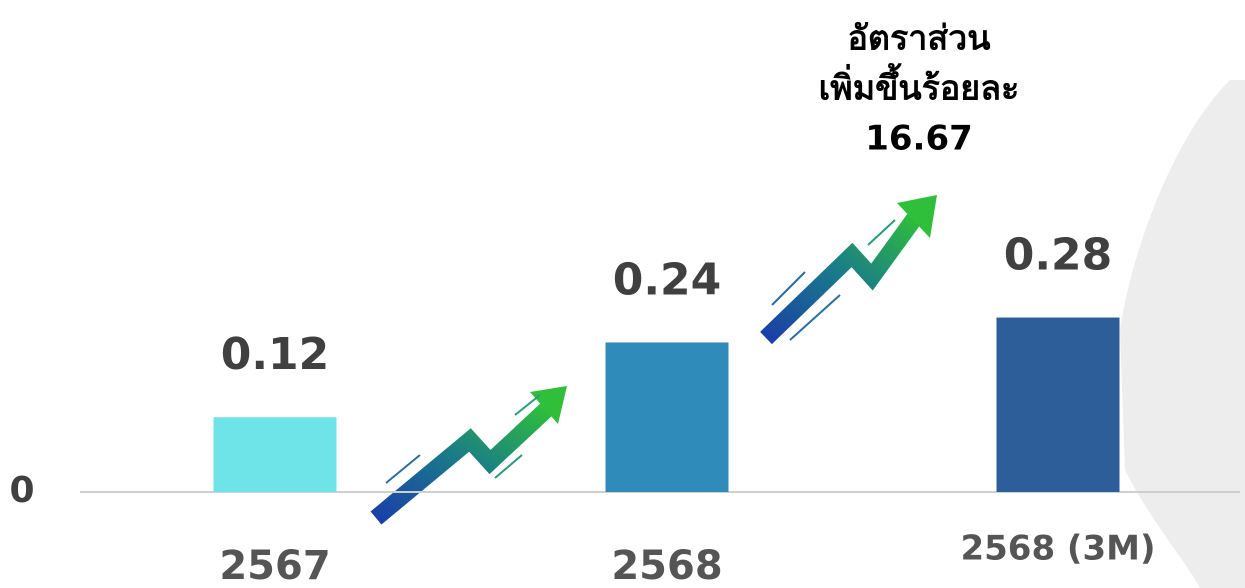 Image resolution: width=1245 pixels, height=588 pixels. I want to click on value-label: 0.12, so click(275, 354).